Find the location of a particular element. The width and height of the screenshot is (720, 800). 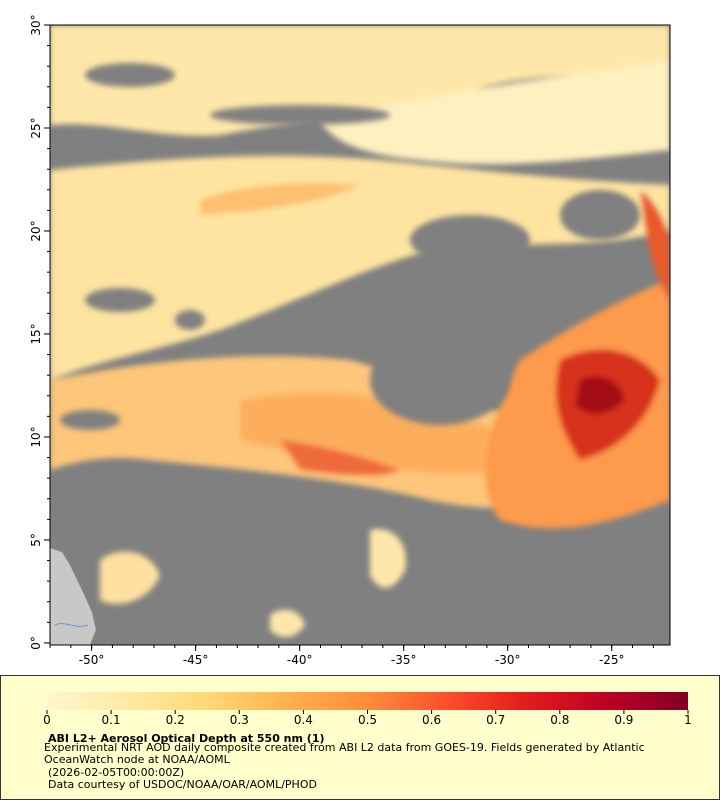

colorbar-tick-label: 0.6 is located at coordinates (431, 720).